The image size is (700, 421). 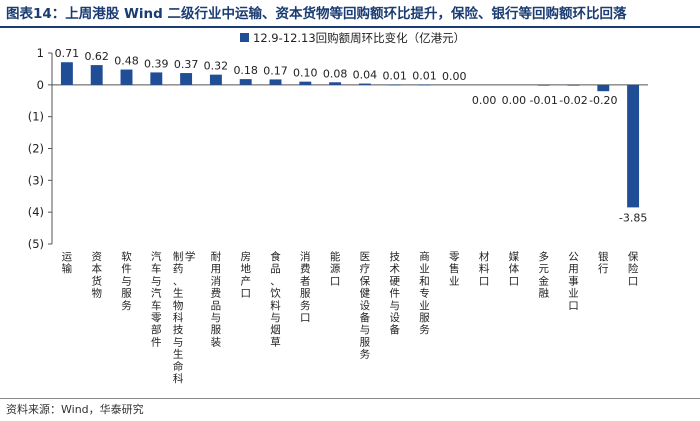 I want to click on data-label: 0.71, so click(x=67, y=53).